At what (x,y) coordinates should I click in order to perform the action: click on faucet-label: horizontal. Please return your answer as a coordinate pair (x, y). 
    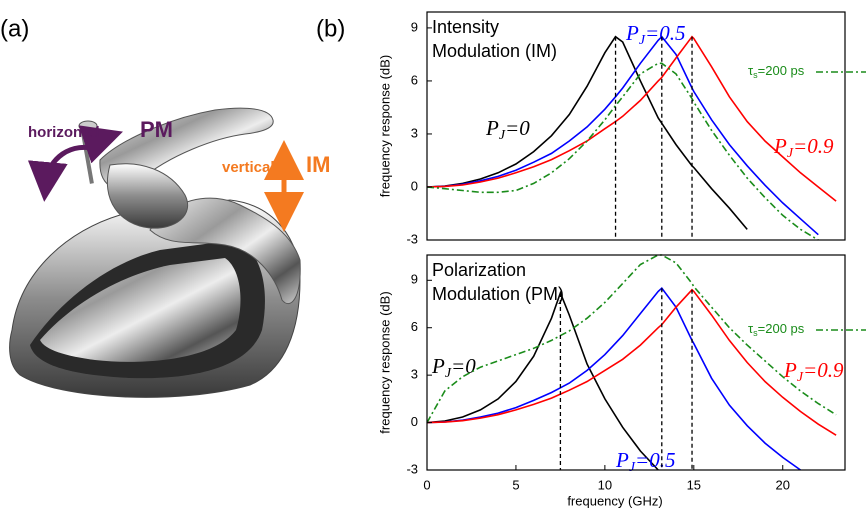
    Looking at the image, I should click on (64, 132).